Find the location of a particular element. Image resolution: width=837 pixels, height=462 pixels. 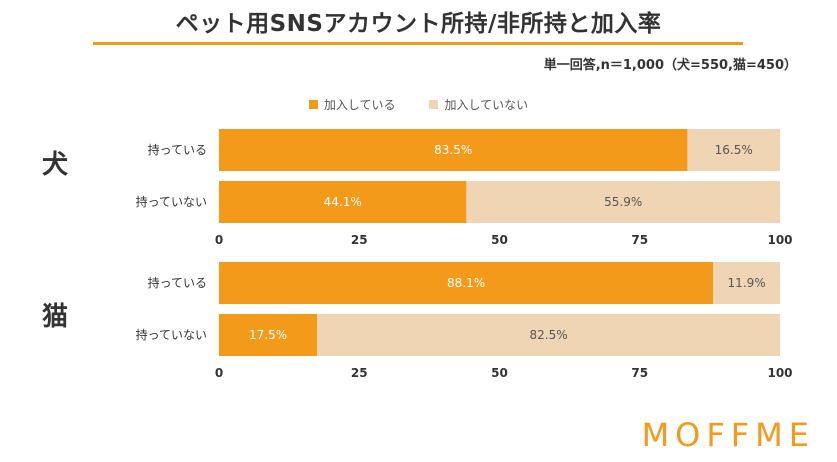

data-label: 83.5% is located at coordinates (453, 150).